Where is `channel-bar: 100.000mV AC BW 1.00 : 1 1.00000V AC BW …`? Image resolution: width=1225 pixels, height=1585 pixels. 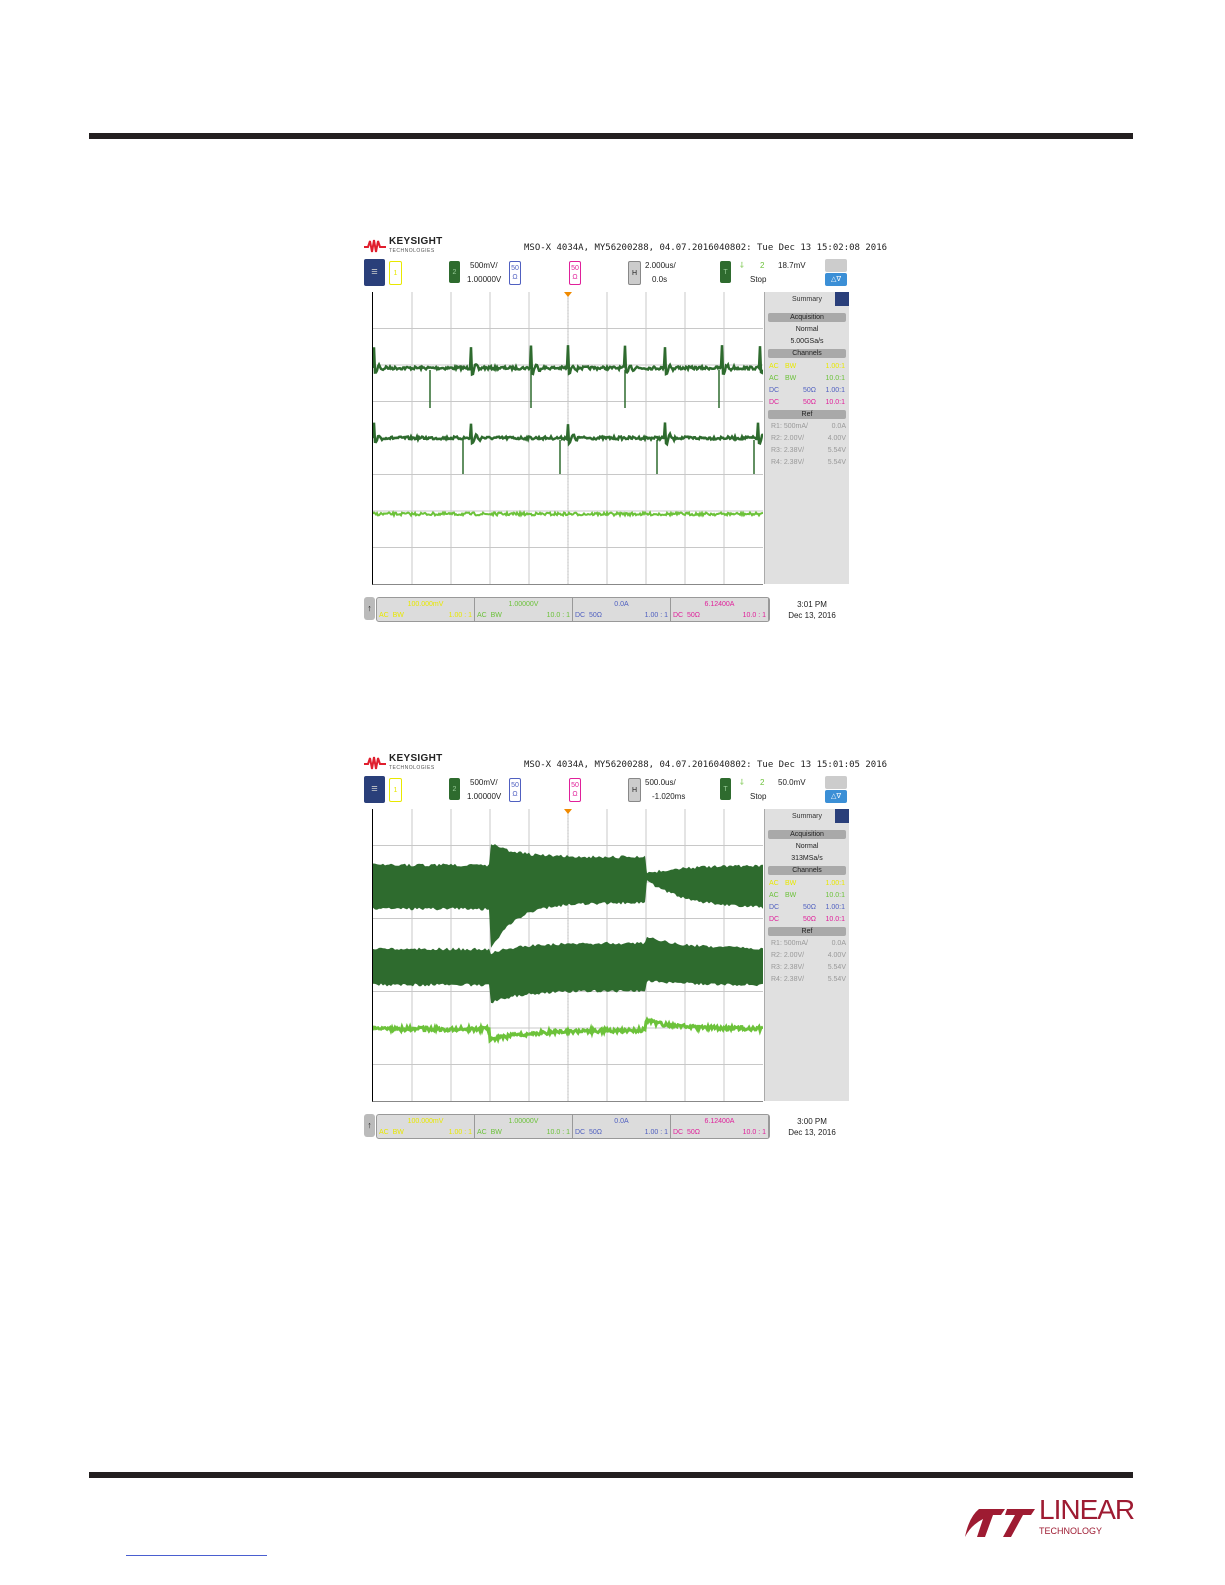 channel-bar: 100.000mV AC BW 1.00 : 1 1.00000V AC BW … is located at coordinates (573, 609).